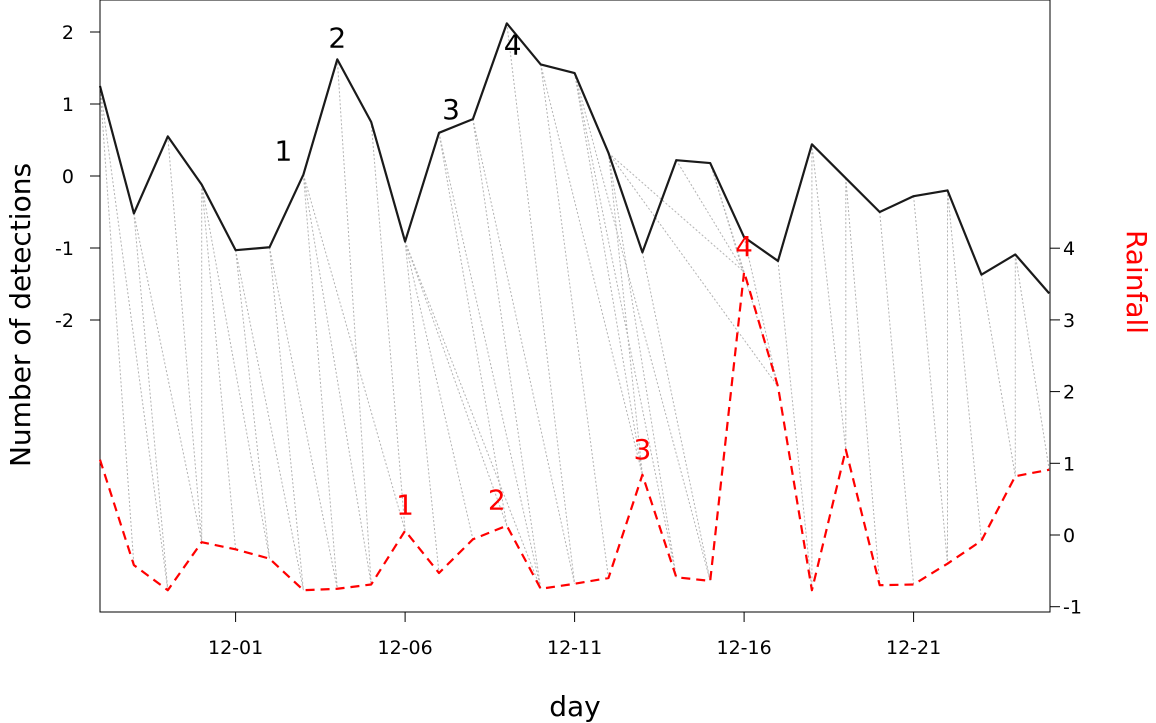 The image size is (1156, 723). I want to click on peak-label-detections: 2, so click(337, 37).